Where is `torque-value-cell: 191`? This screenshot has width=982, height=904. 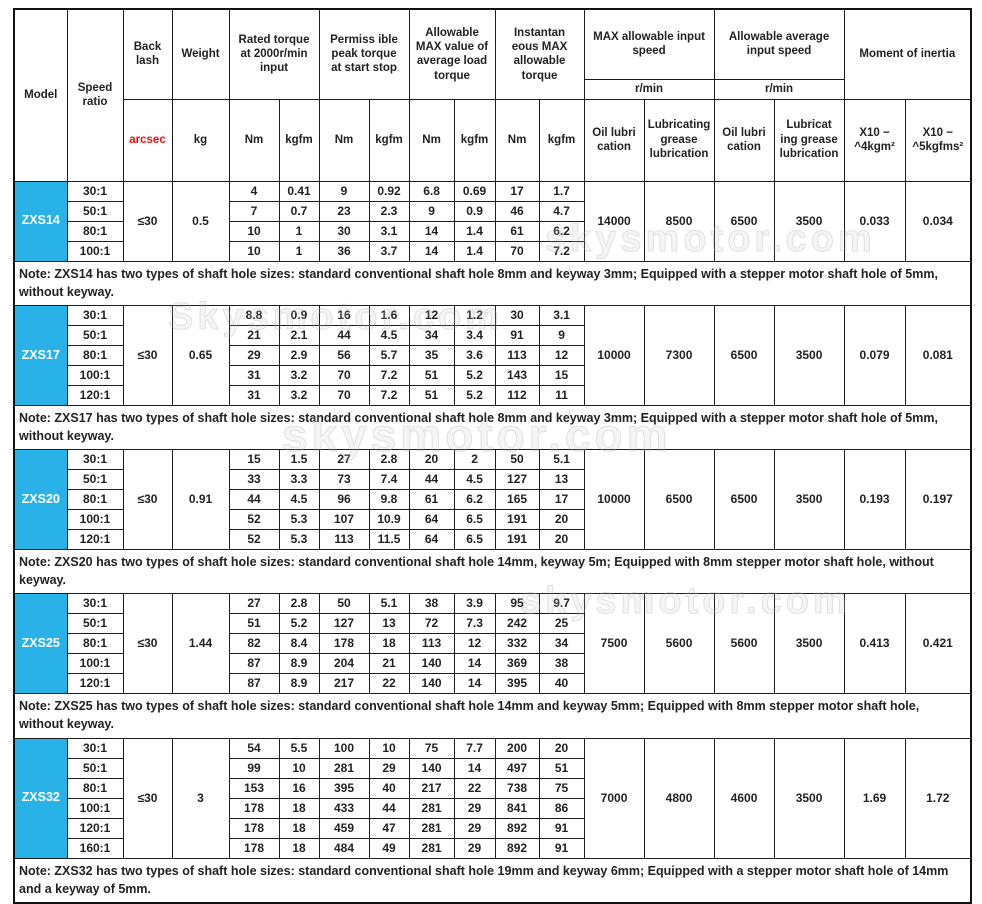
torque-value-cell: 191 is located at coordinates (517, 539).